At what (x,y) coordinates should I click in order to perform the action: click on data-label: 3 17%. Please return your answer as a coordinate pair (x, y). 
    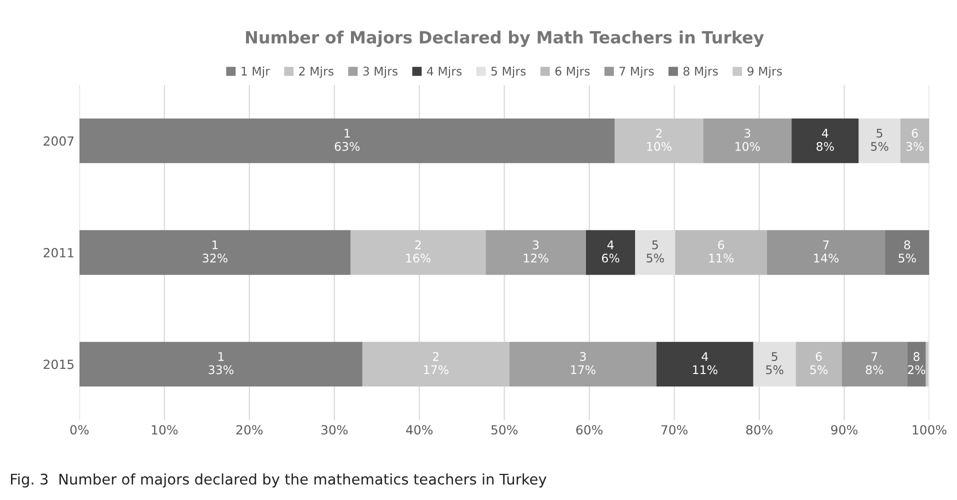
    Looking at the image, I should click on (583, 363).